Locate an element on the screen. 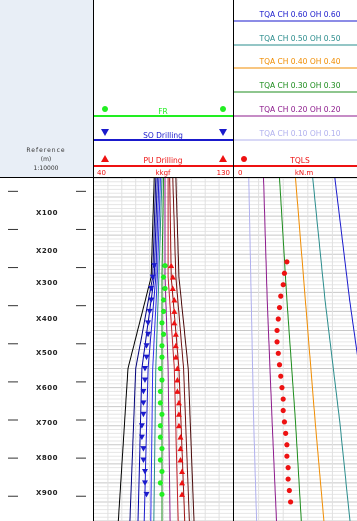 Image resolution: width=357 pixels, height=521 pixels. tqa-030-legend-label: TQA CH 0.30 OH 0.30 is located at coordinates (300, 85).